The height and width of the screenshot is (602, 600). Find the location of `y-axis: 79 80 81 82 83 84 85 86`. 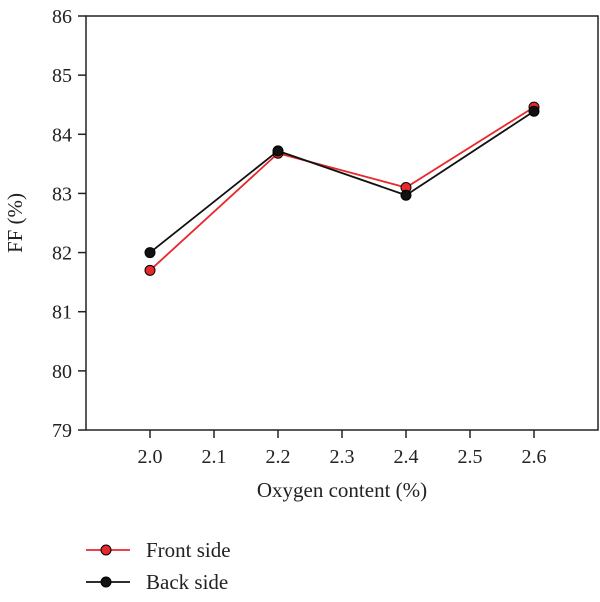

y-axis: 79 80 81 82 83 84 85 86 is located at coordinates (69, 224).